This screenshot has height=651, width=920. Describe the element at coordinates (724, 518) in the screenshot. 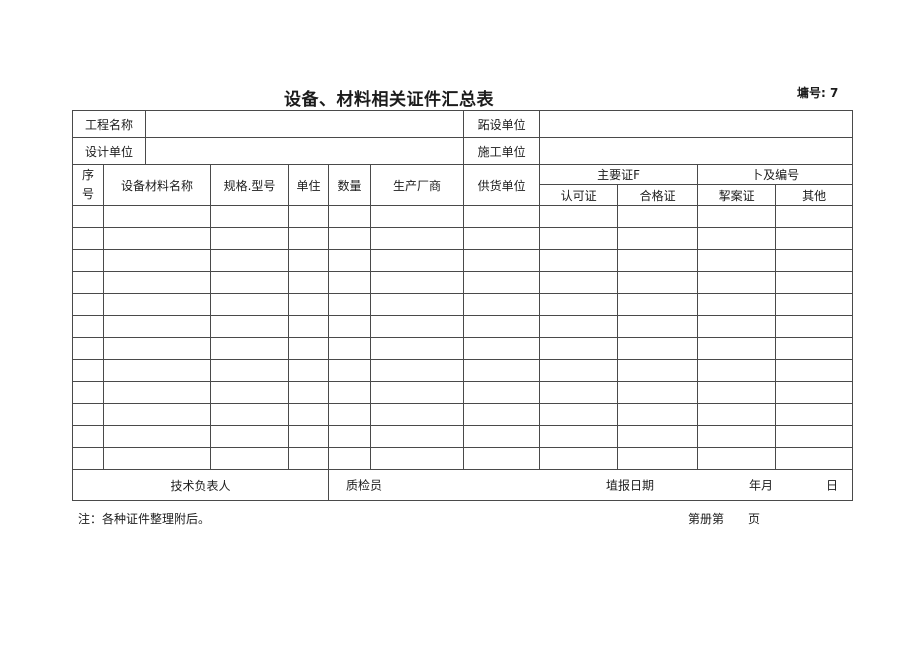

I see `page-number-text: 第册第 页` at that location.